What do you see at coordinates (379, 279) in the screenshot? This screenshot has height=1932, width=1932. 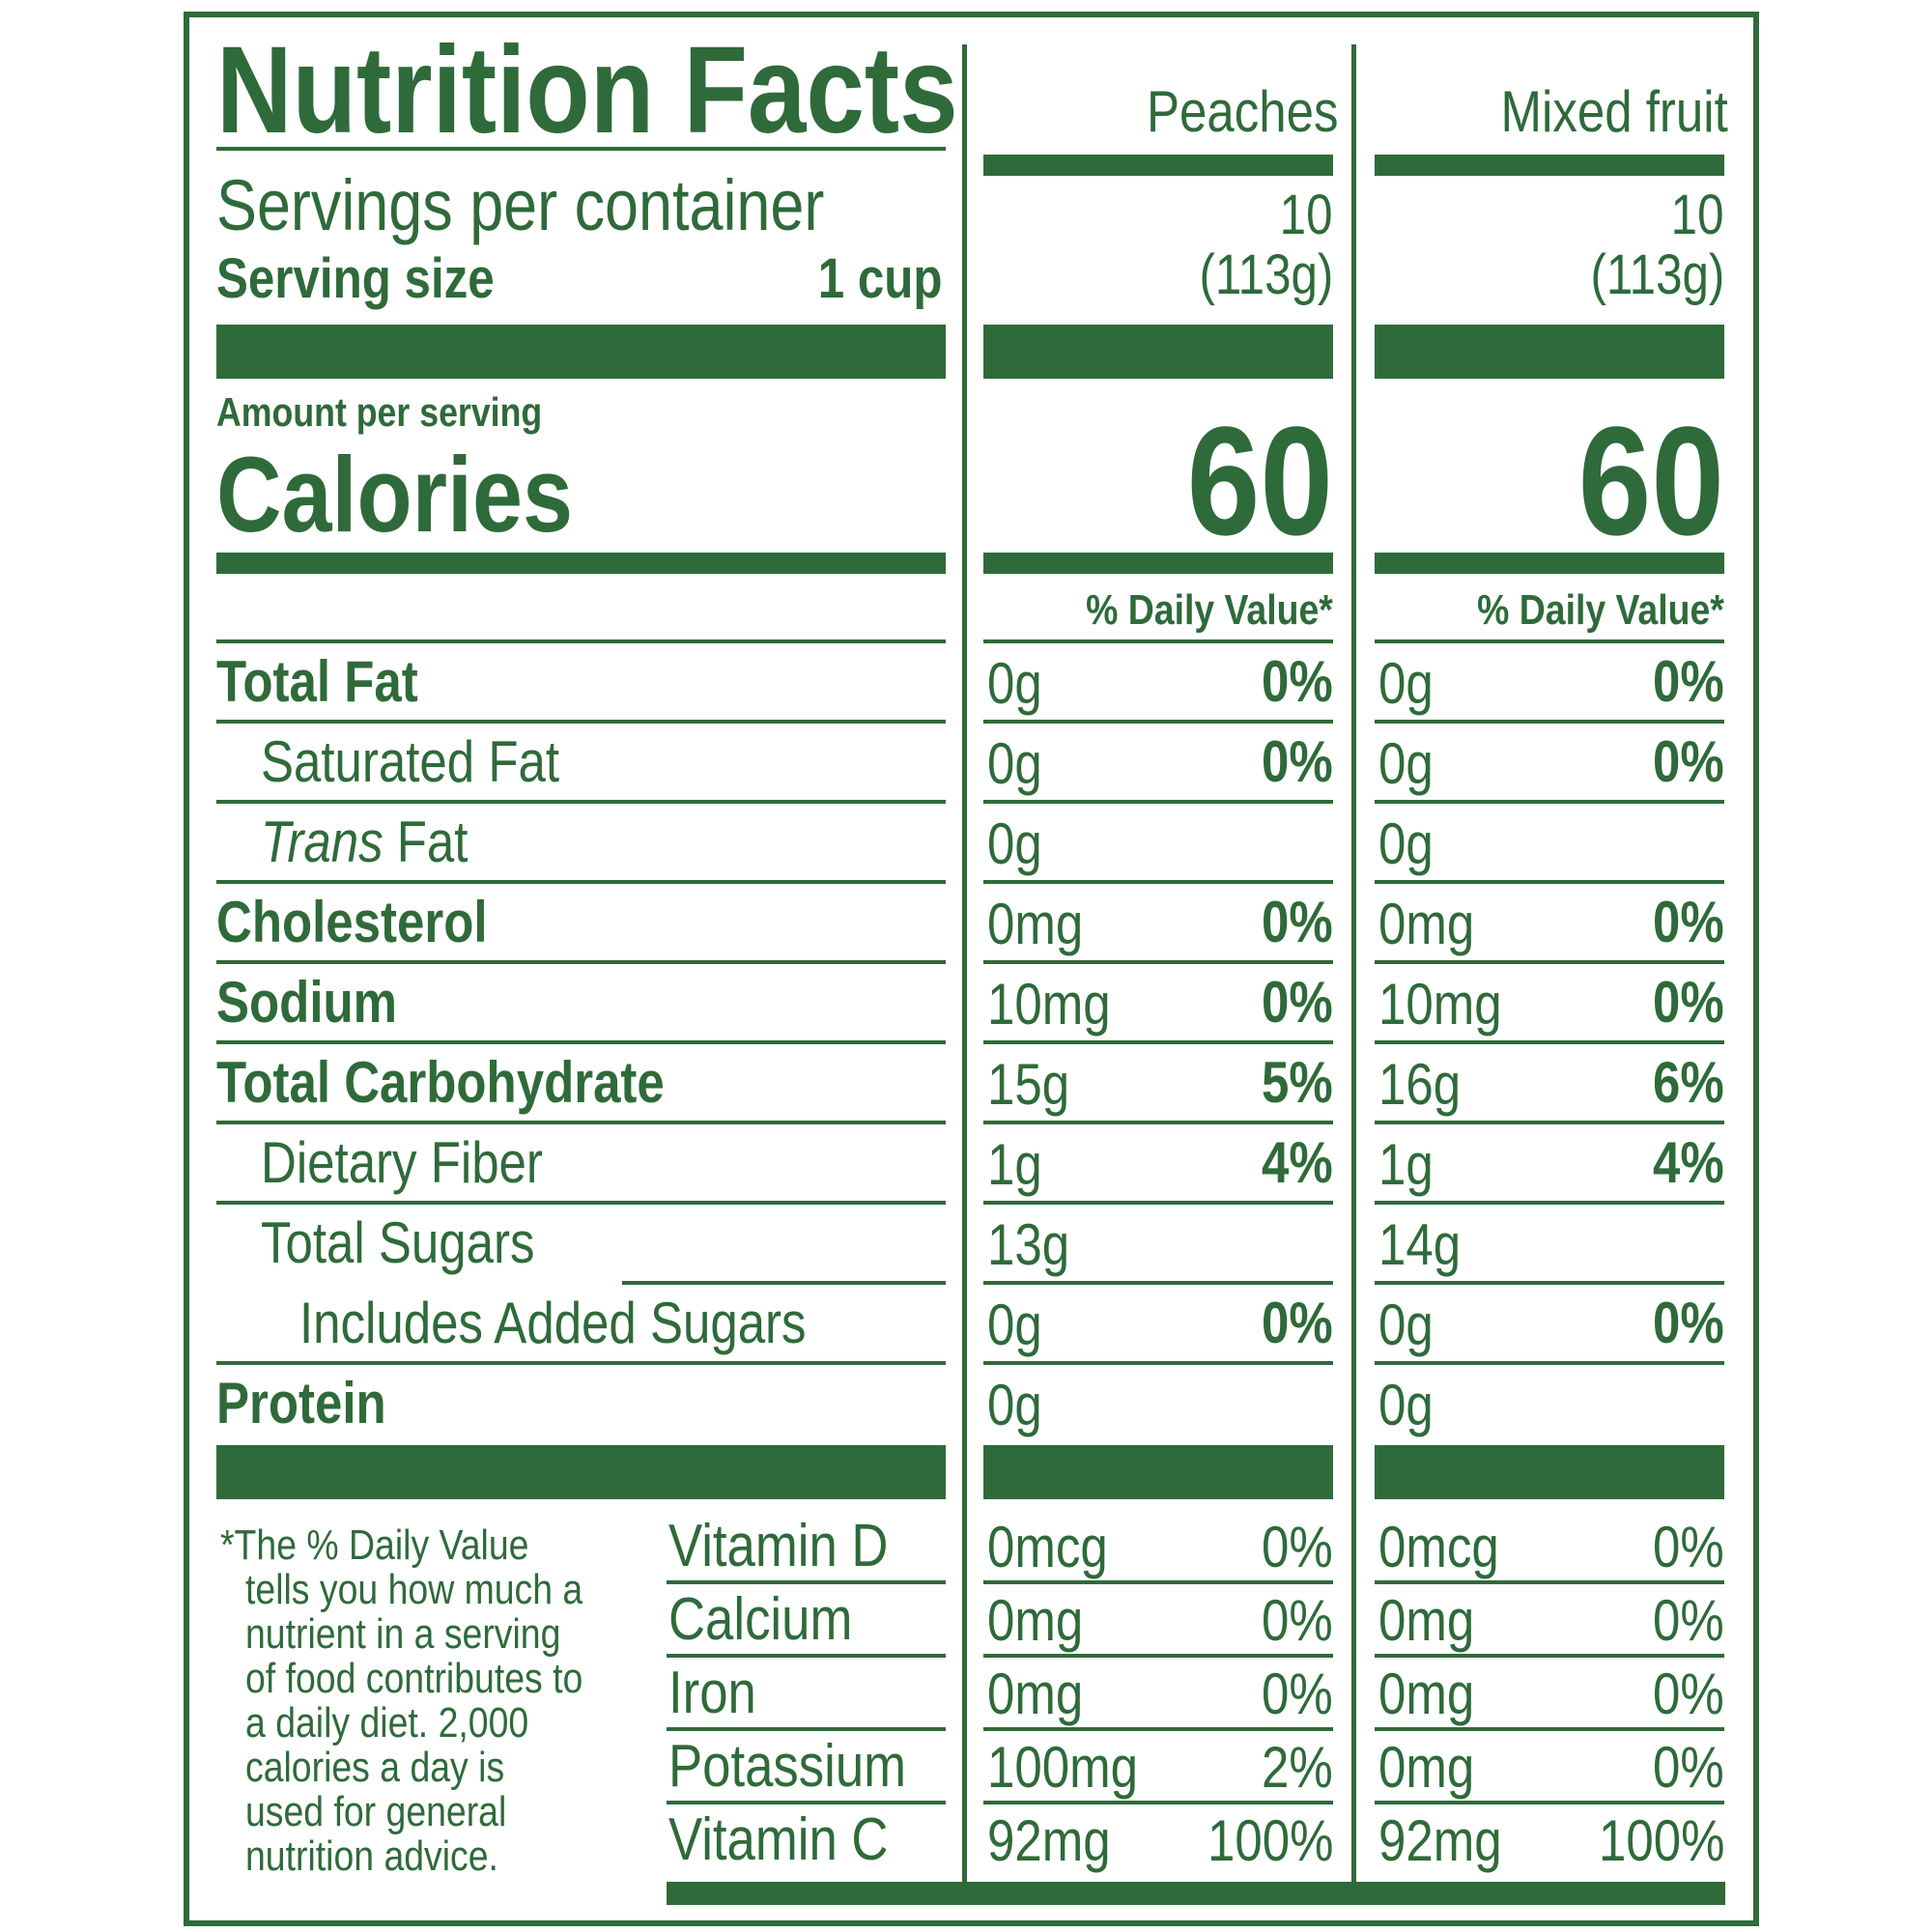 I see `serving-size-label: Serving size` at bounding box center [379, 279].